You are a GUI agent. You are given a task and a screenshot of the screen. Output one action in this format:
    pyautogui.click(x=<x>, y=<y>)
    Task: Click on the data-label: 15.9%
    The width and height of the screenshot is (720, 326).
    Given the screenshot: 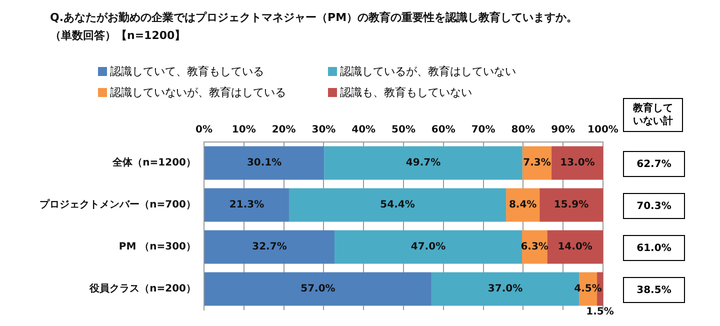 What is the action you would take?
    pyautogui.click(x=571, y=205)
    